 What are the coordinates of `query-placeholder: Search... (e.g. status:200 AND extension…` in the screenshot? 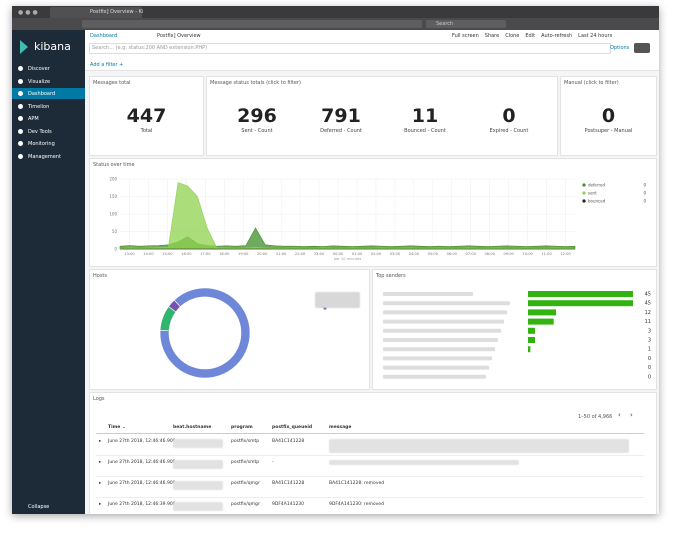 It's located at (150, 48).